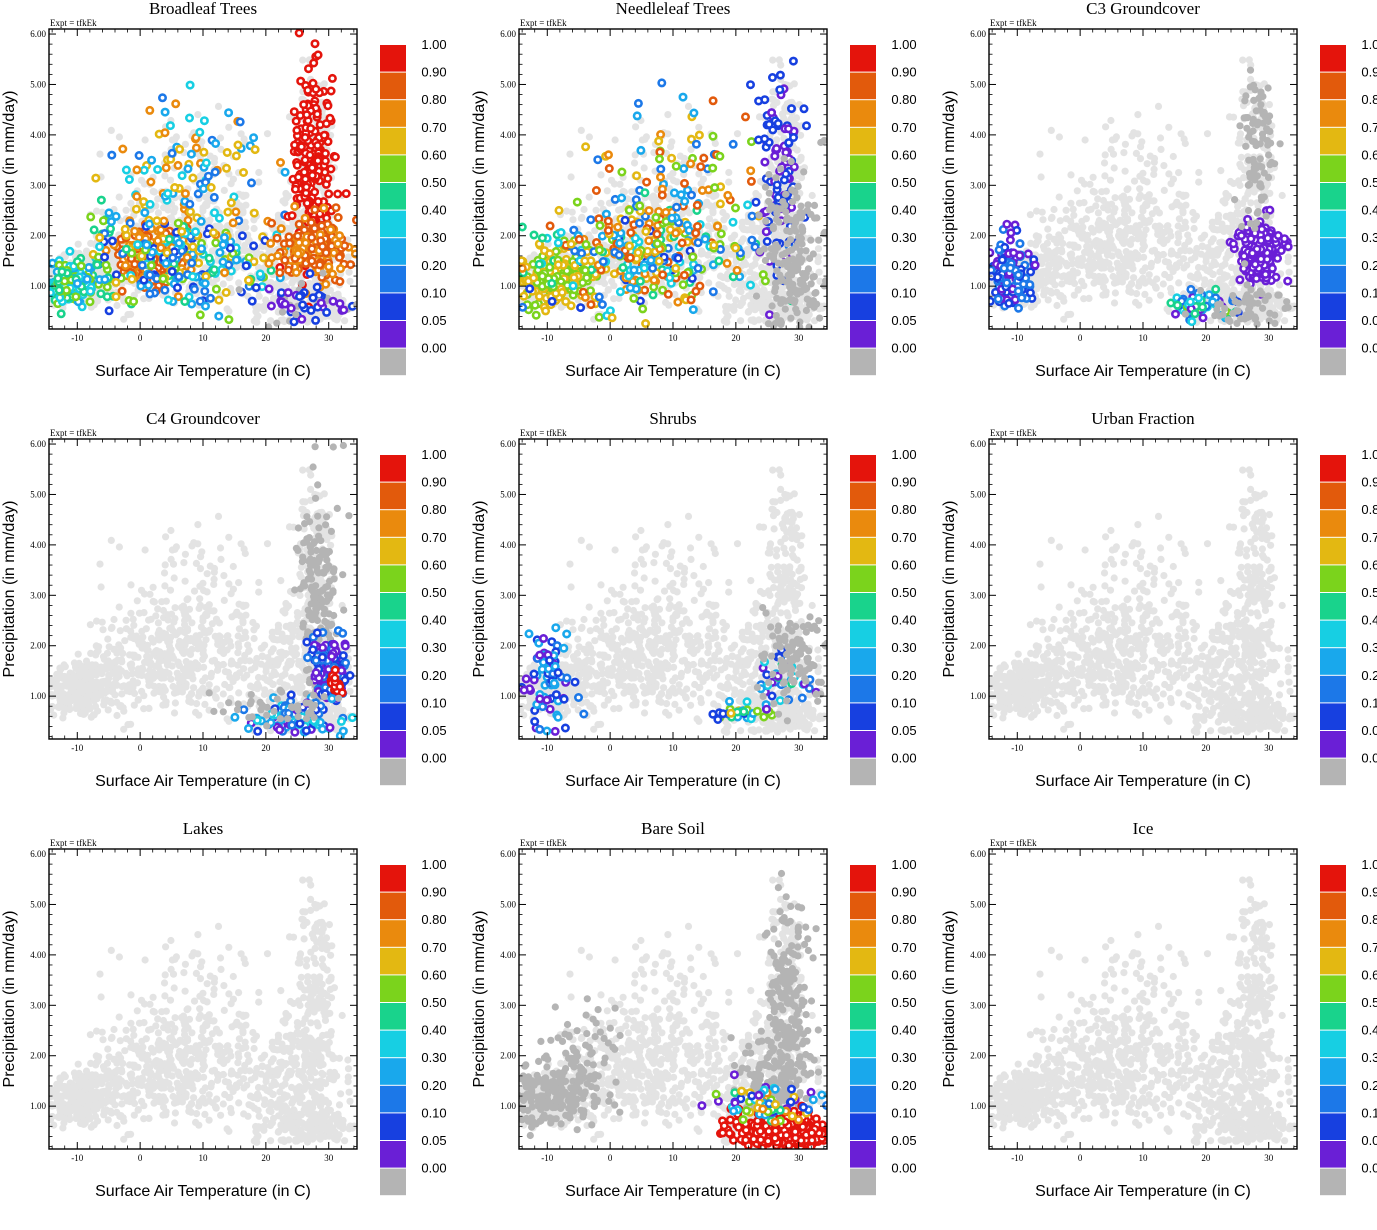 The width and height of the screenshot is (1377, 1230). What do you see at coordinates (433, 182) in the screenshot?
I see `colorbar-label: 0.50` at bounding box center [433, 182].